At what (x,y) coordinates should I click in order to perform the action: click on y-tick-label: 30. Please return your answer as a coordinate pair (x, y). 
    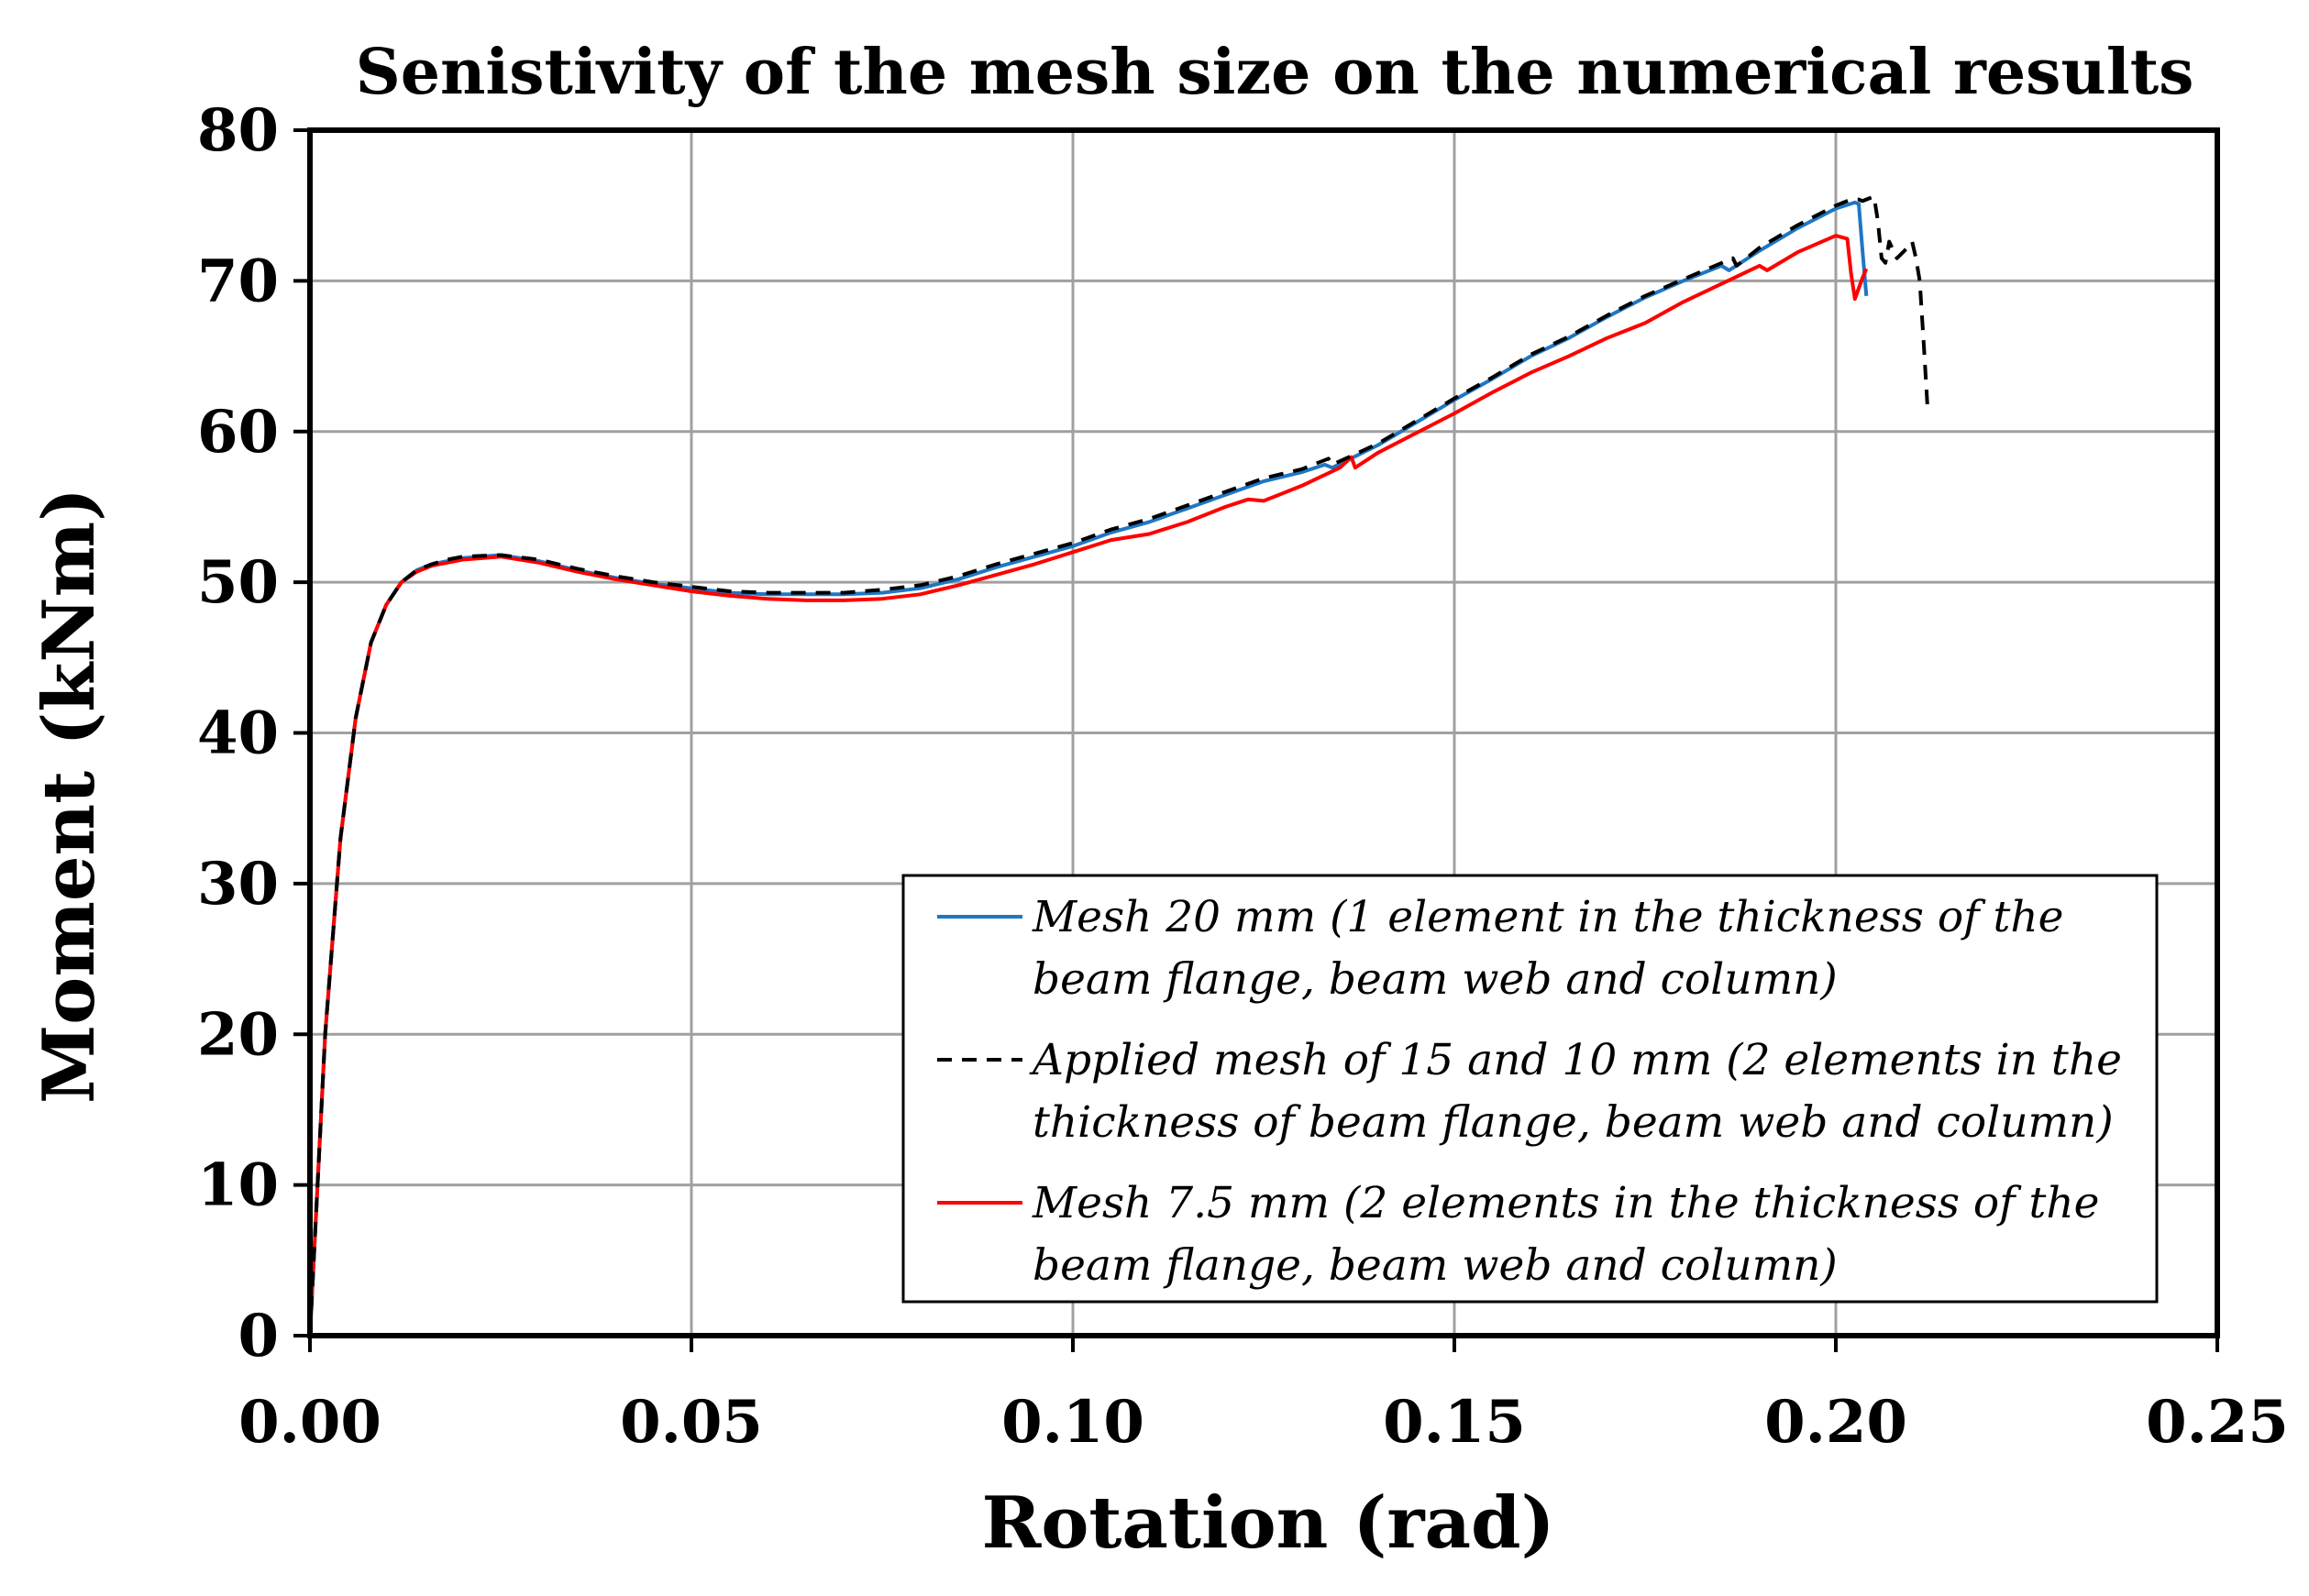
    Looking at the image, I should click on (238, 884).